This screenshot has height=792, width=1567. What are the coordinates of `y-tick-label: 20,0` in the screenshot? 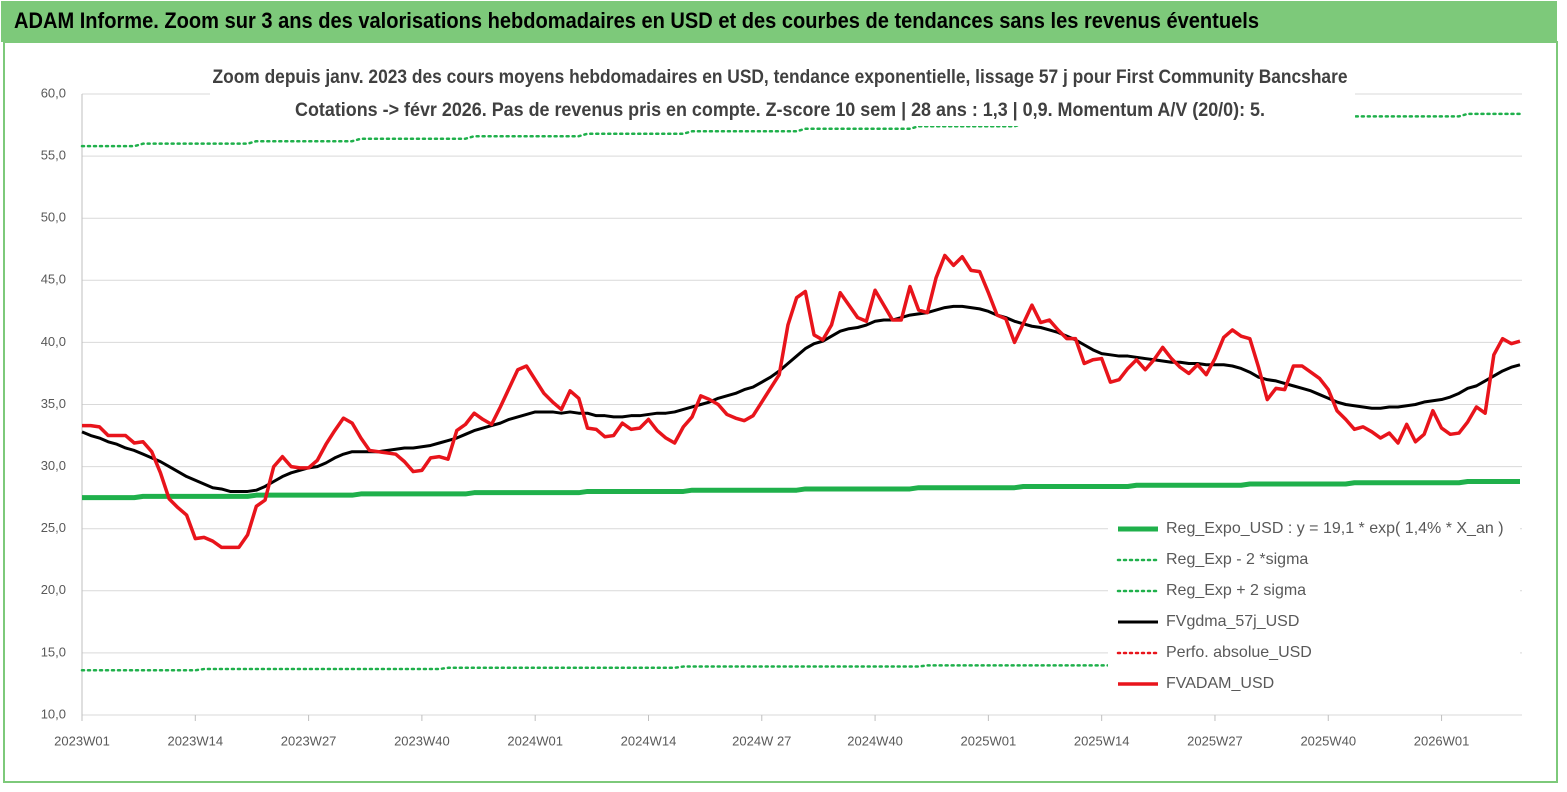 It's located at (53, 589).